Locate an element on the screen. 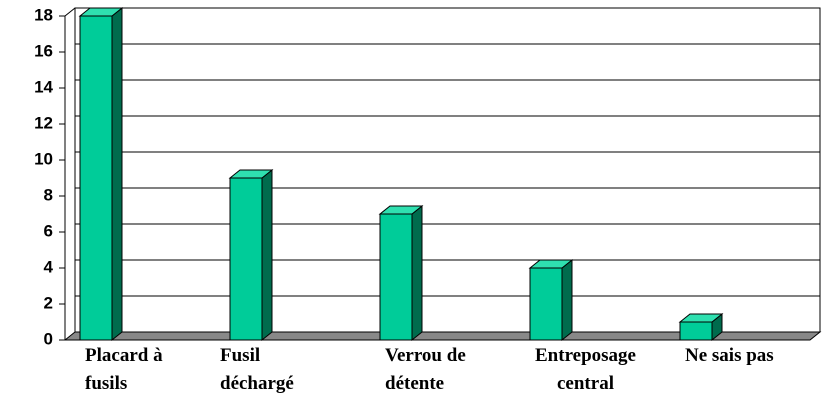  y-tick-label: 18 is located at coordinates (43, 14).